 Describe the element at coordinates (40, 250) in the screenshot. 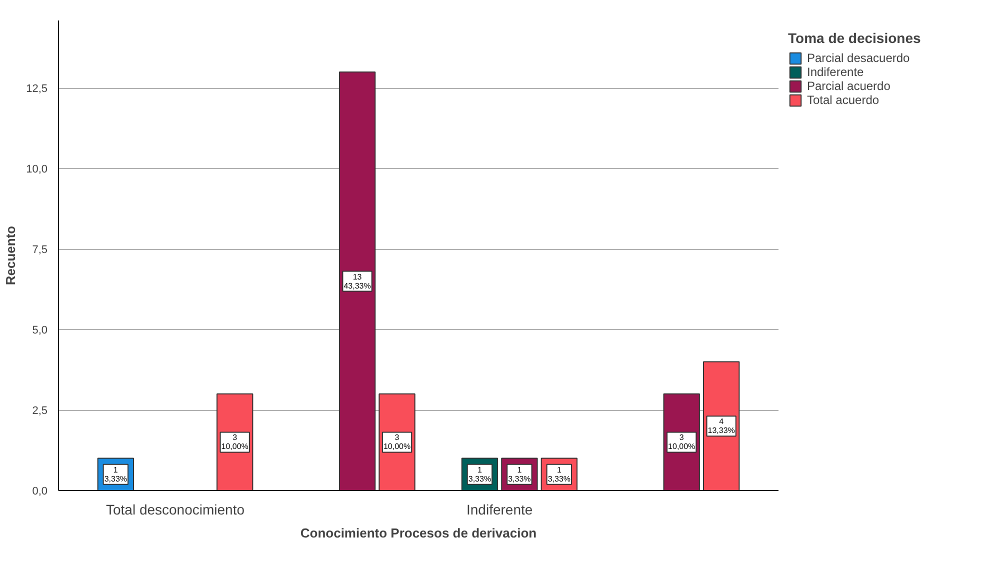

I see `y-tick-label: 7,5` at that location.